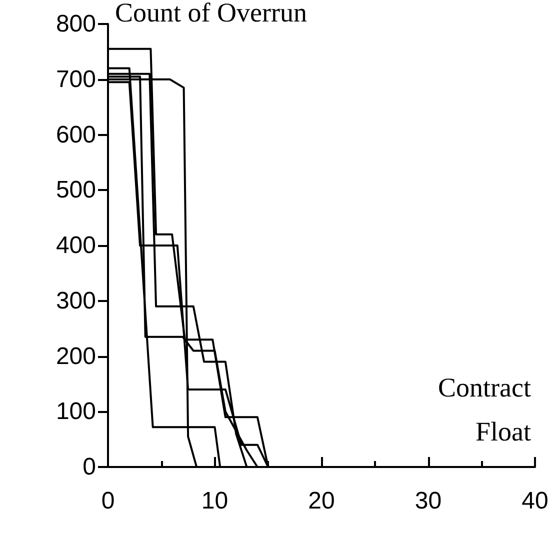 The width and height of the screenshot is (553, 540). What do you see at coordinates (108, 501) in the screenshot?
I see `x-tick-label: 0` at bounding box center [108, 501].